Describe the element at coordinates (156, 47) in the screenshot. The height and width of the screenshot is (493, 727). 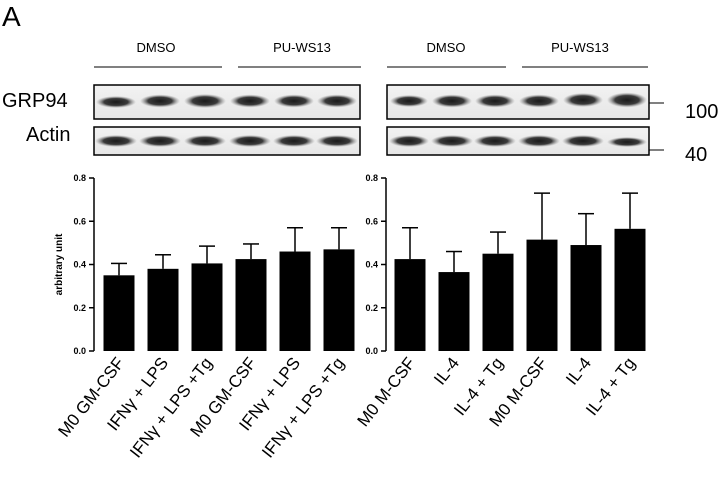
I see `group-label-dmso-left: DMSO` at that location.